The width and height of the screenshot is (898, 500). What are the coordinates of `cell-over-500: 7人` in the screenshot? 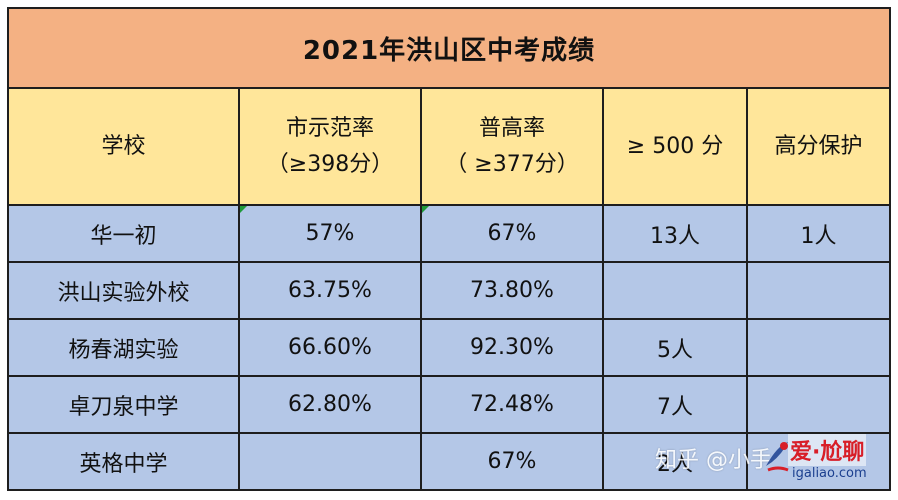 It's located at (675, 404).